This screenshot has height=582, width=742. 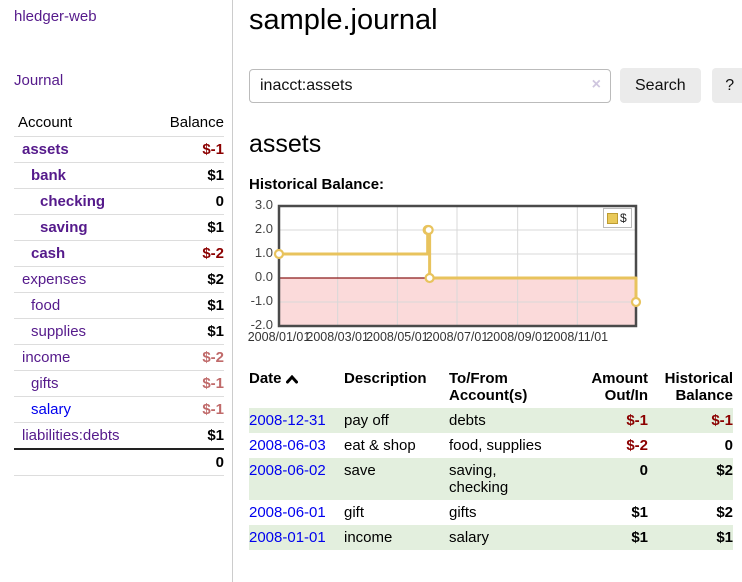 What do you see at coordinates (287, 420) in the screenshot?
I see `transaction-date-link: 2008-12-31` at bounding box center [287, 420].